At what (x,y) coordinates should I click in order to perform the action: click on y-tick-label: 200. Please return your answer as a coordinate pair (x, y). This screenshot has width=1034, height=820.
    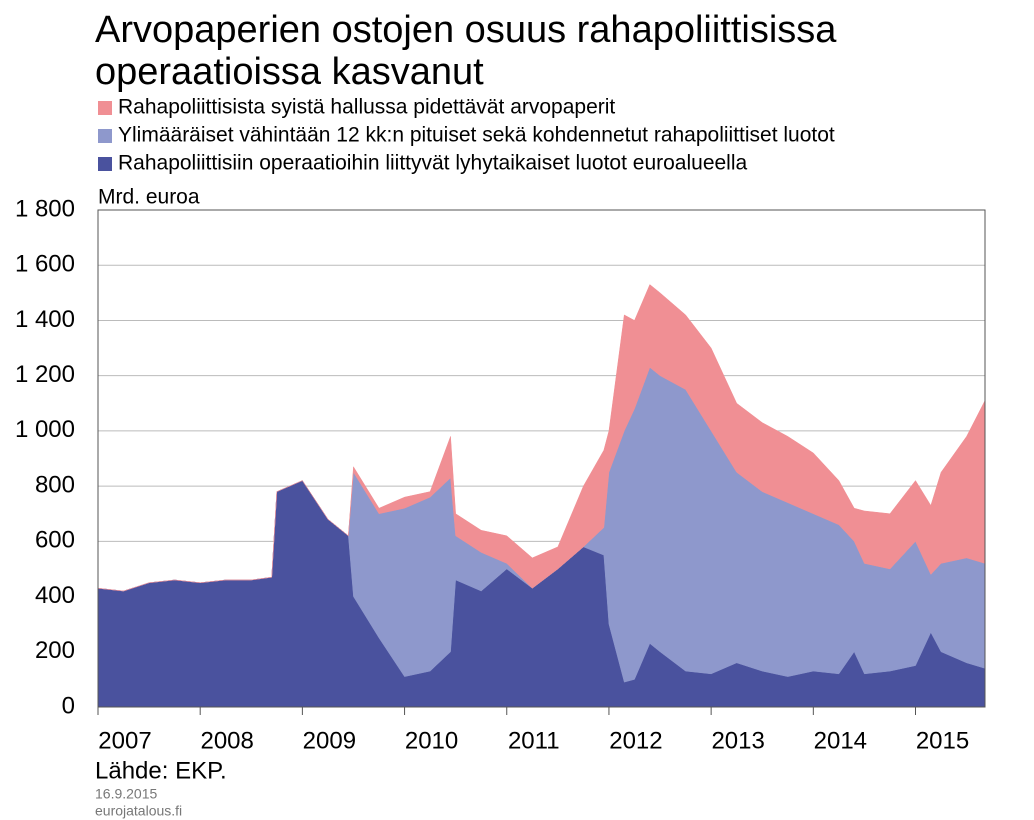
    Looking at the image, I should click on (55, 650).